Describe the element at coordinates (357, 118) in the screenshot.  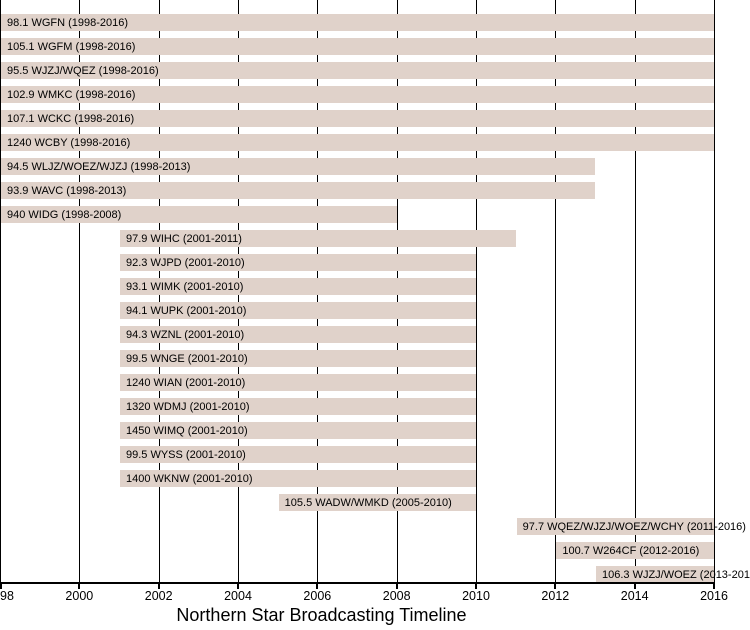
I see `timeline-bar: 107.1 WCKC (1998-2016)` at that location.